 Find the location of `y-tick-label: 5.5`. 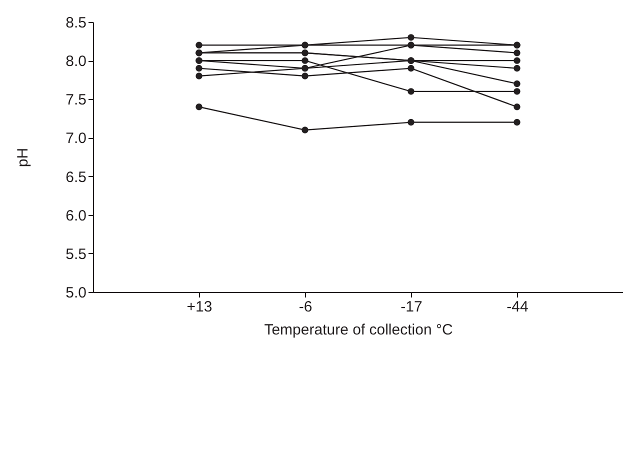

y-tick-label: 5.5 is located at coordinates (76, 254).